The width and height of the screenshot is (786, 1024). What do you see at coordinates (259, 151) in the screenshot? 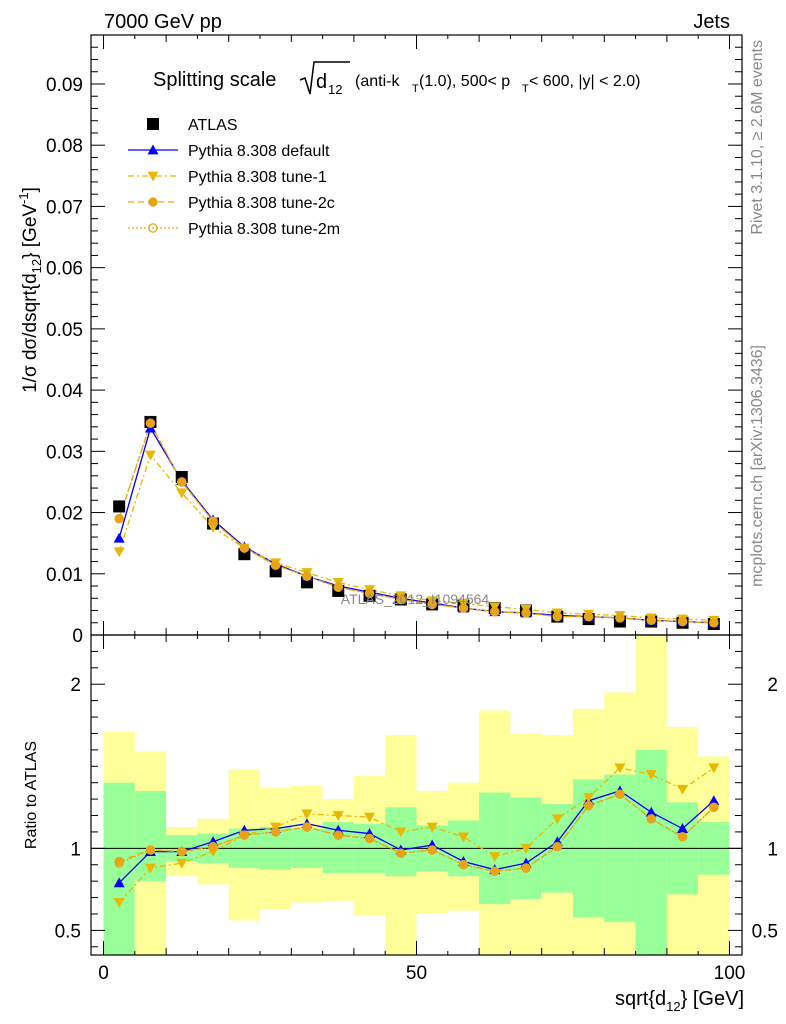
I see `legend-label-pythia-8-308-default: Pythia 8.308 default` at bounding box center [259, 151].